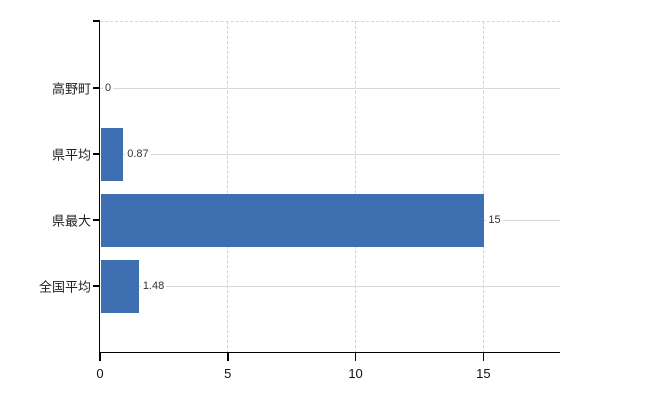 Image resolution: width=650 pixels, height=400 pixels. I want to click on value-label: 1.48, so click(153, 286).